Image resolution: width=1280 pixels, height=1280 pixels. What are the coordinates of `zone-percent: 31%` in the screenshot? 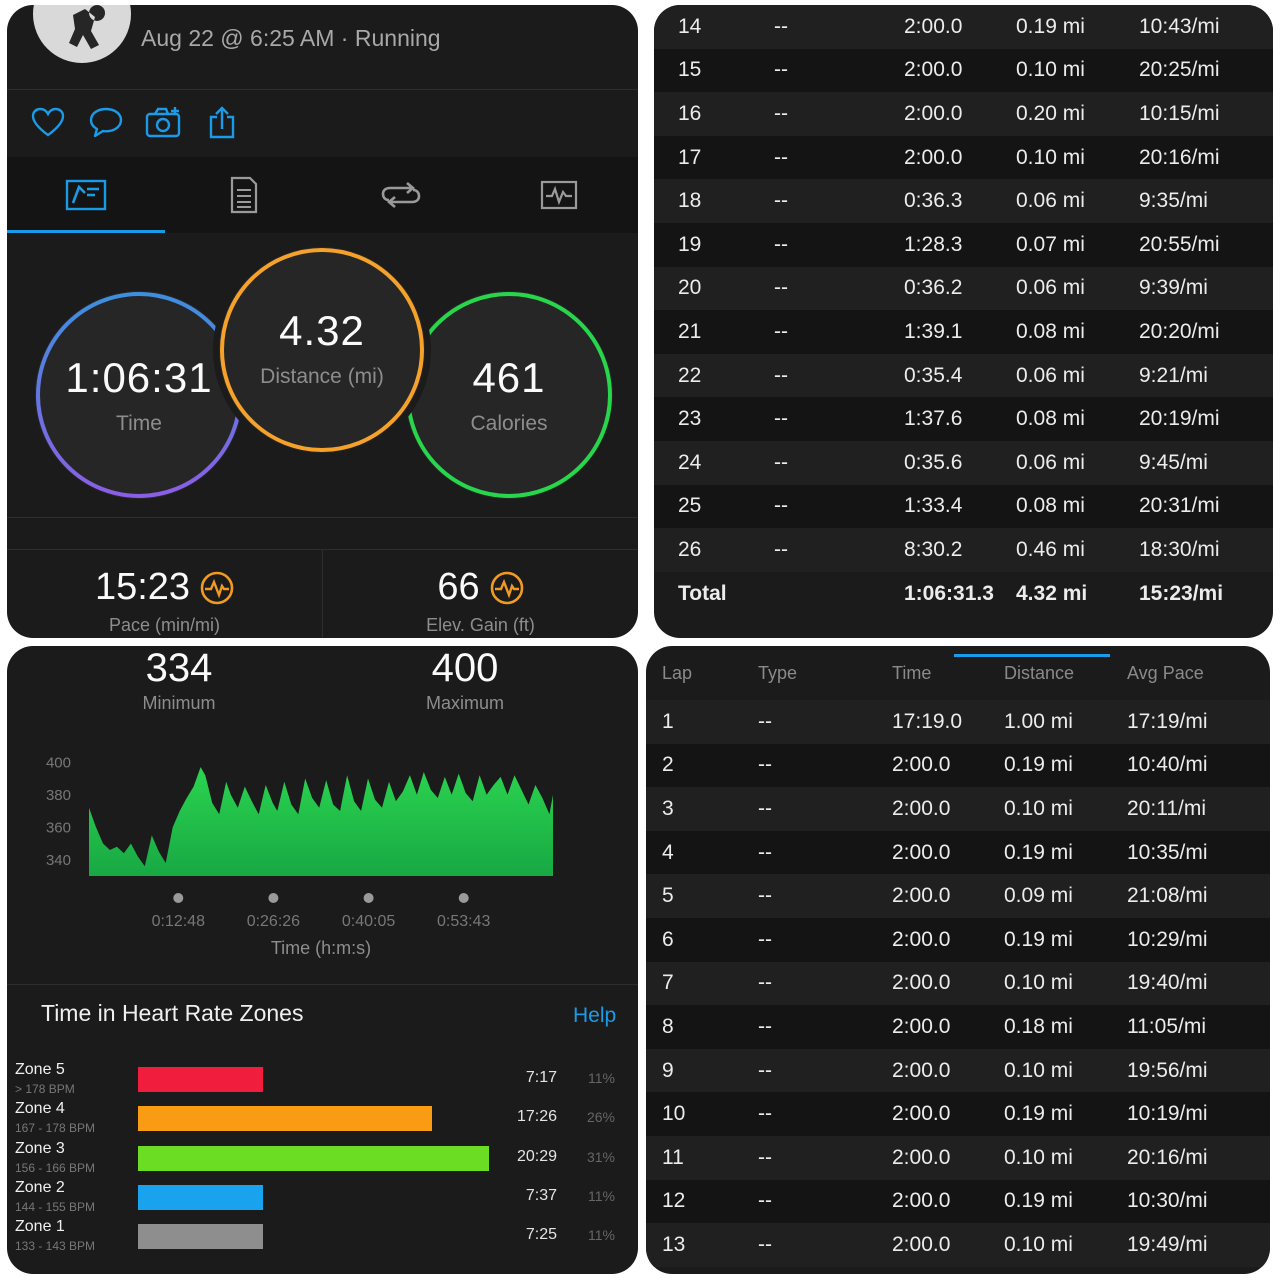 It's located at (600, 1156).